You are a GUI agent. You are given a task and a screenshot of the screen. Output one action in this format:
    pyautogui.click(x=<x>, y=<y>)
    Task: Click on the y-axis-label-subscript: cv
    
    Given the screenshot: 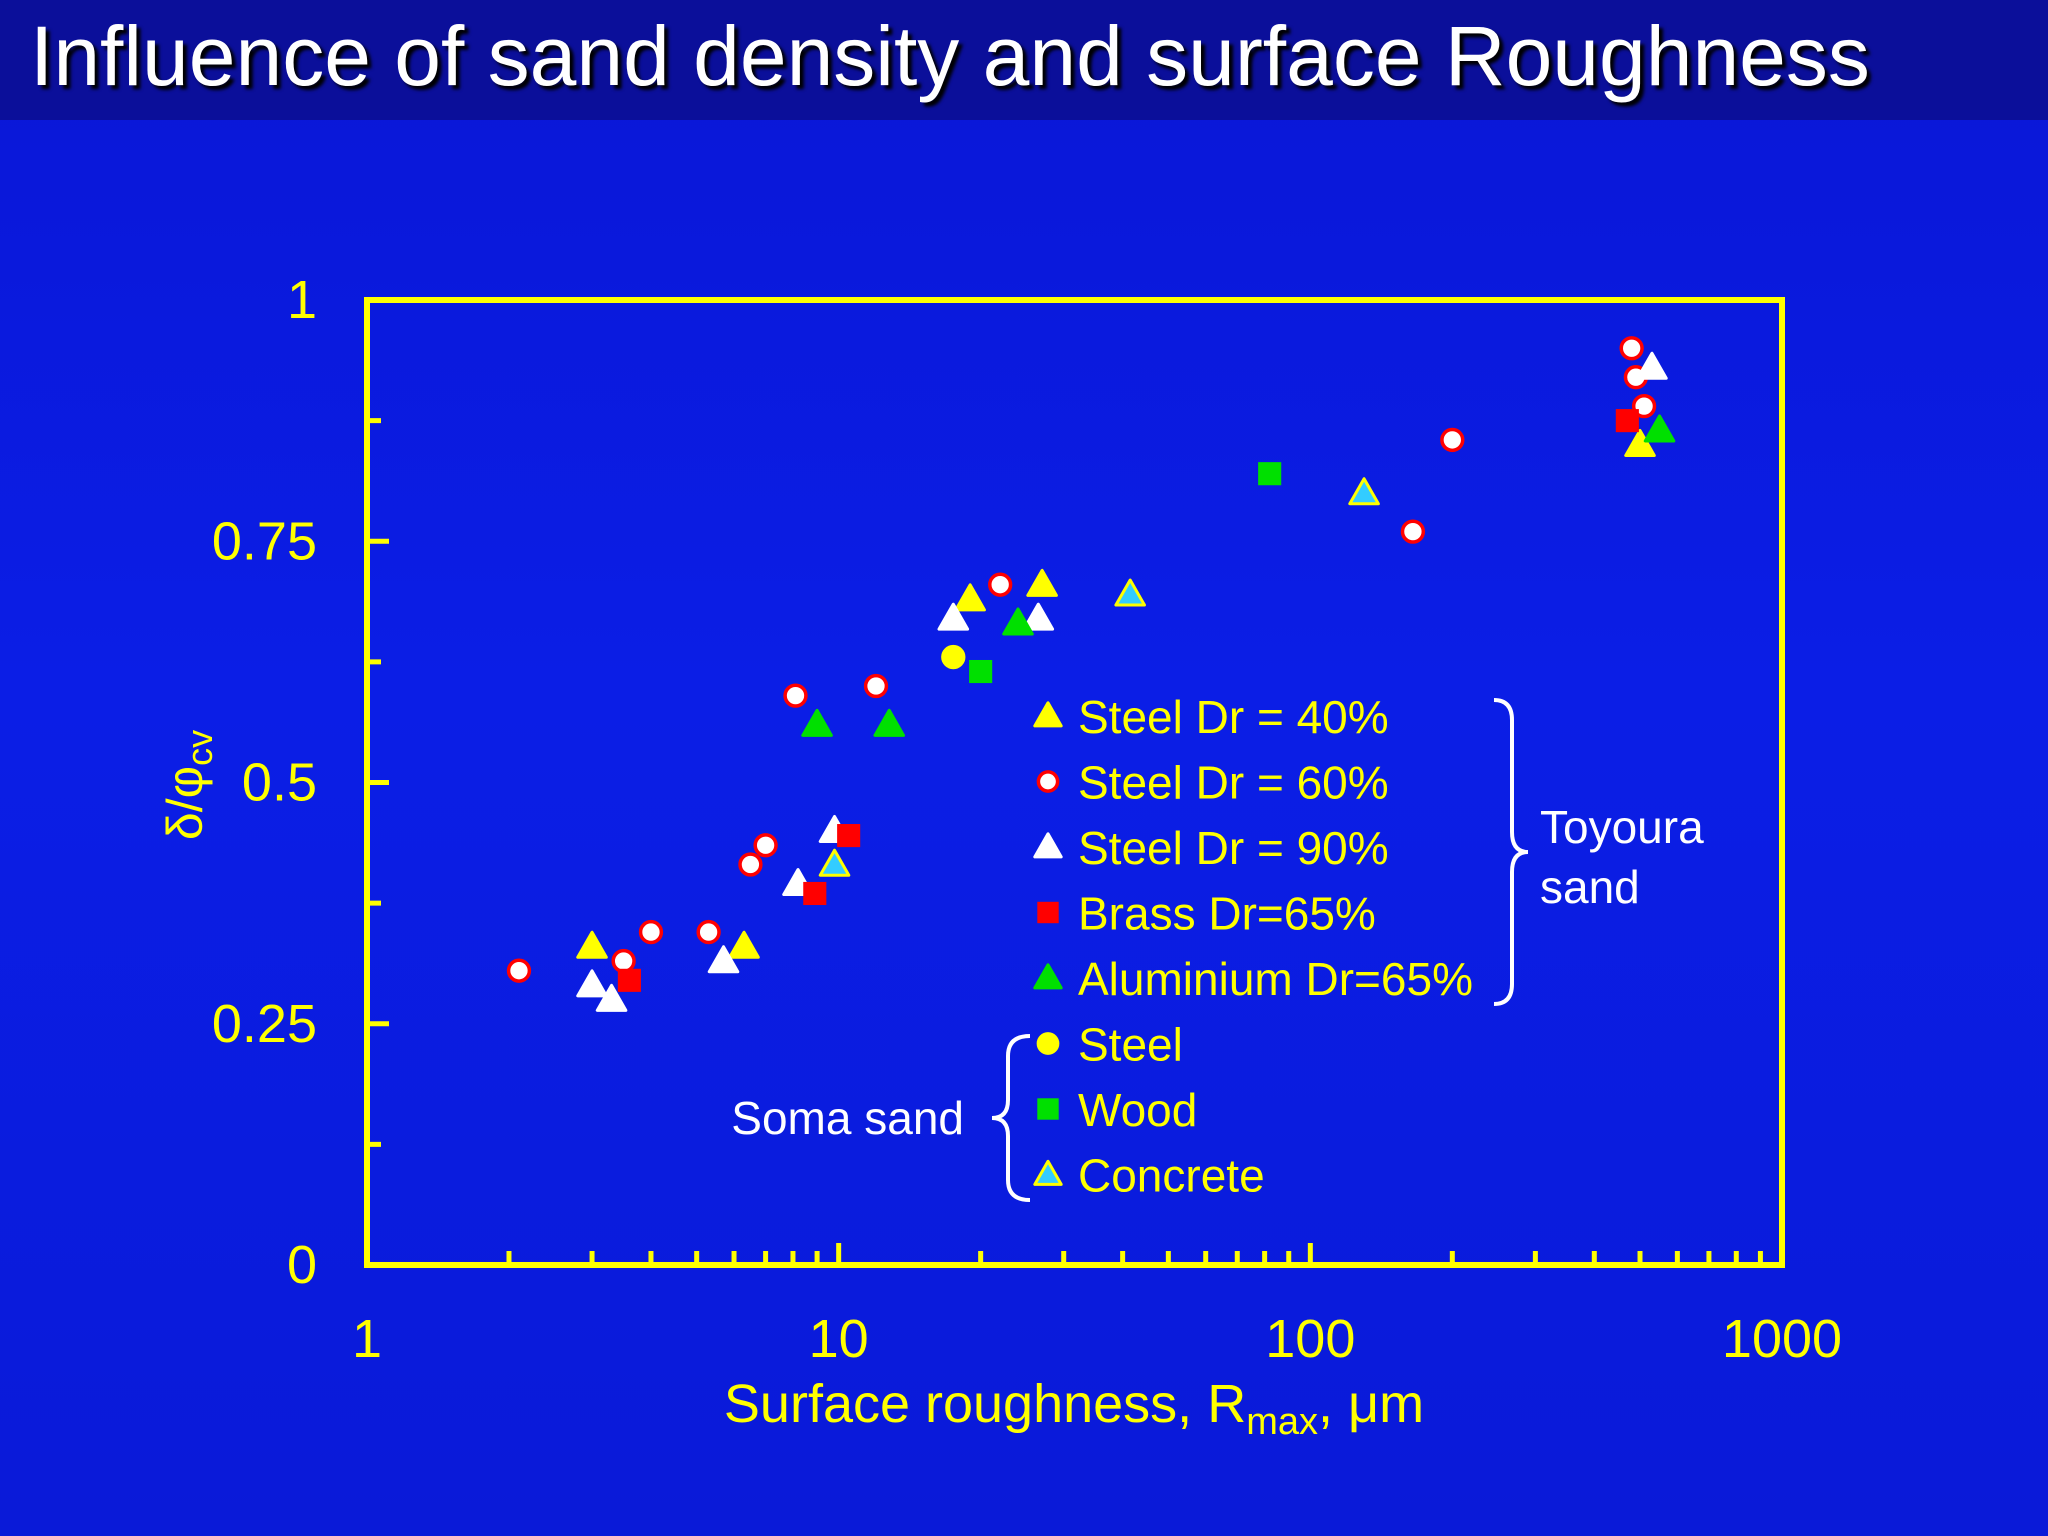 What is the action you would take?
    pyautogui.click(x=199, y=748)
    